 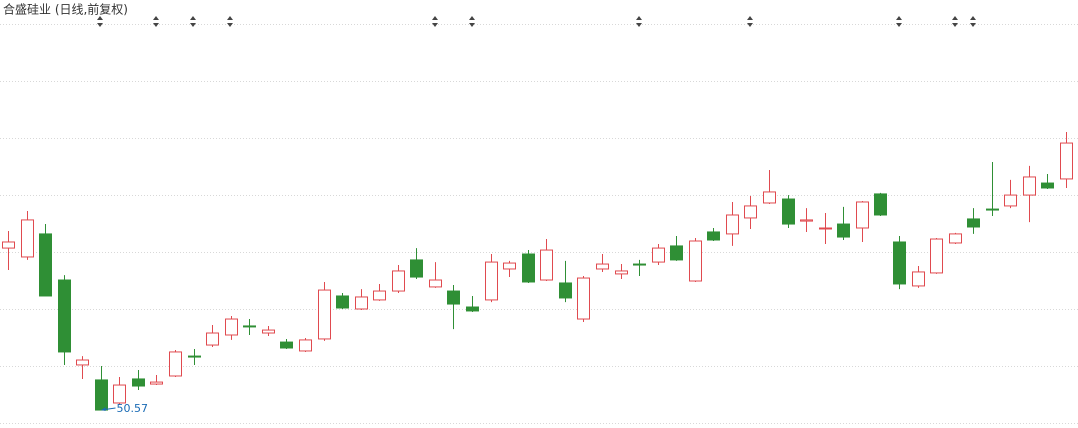 What do you see at coordinates (536, 21) in the screenshot?
I see `event-flags` at bounding box center [536, 21].